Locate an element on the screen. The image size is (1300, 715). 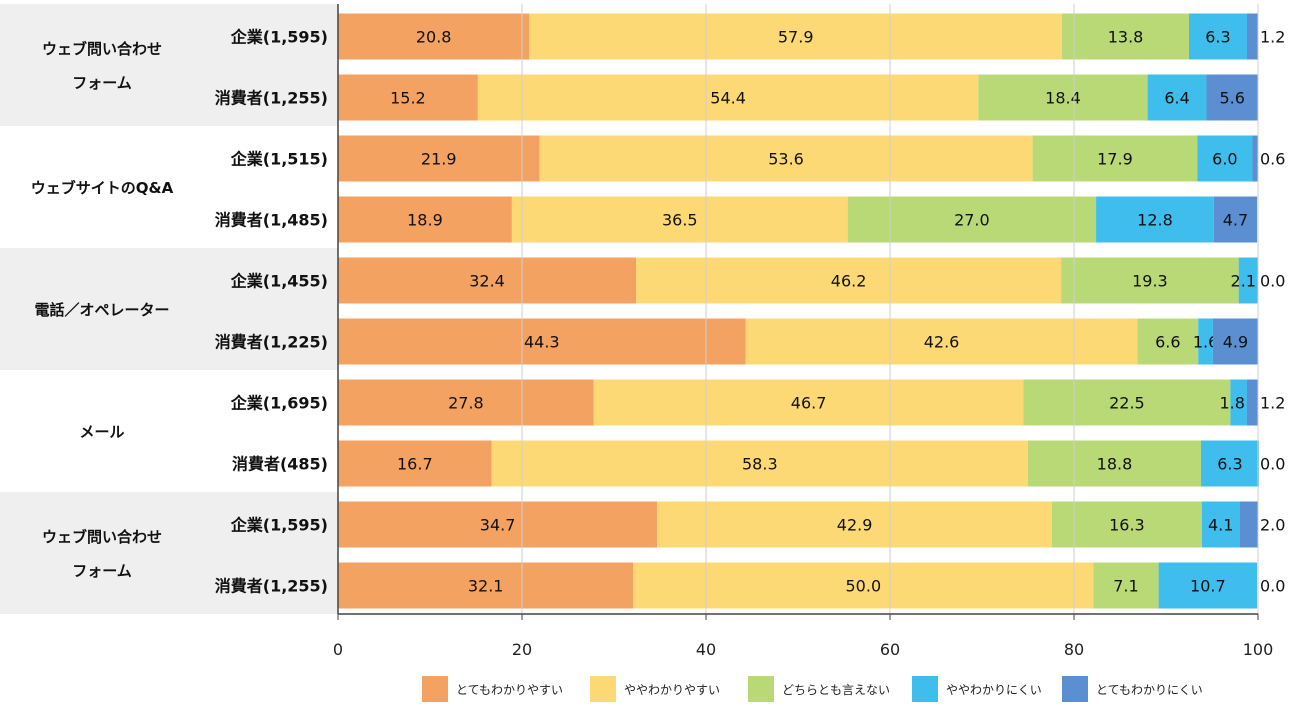
data-label: 4.1 is located at coordinates (1220, 525).